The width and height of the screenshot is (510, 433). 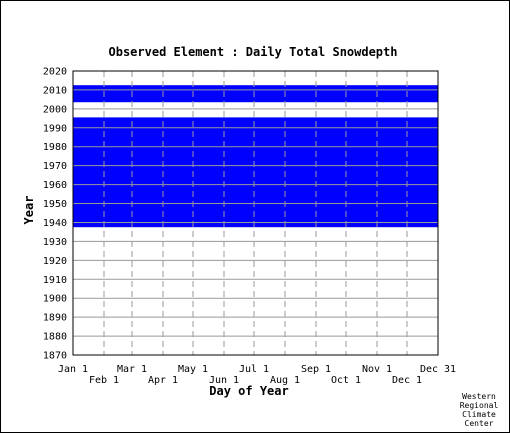 I want to click on x-tick-label-jan-1: Jan 1, so click(x=73, y=369).